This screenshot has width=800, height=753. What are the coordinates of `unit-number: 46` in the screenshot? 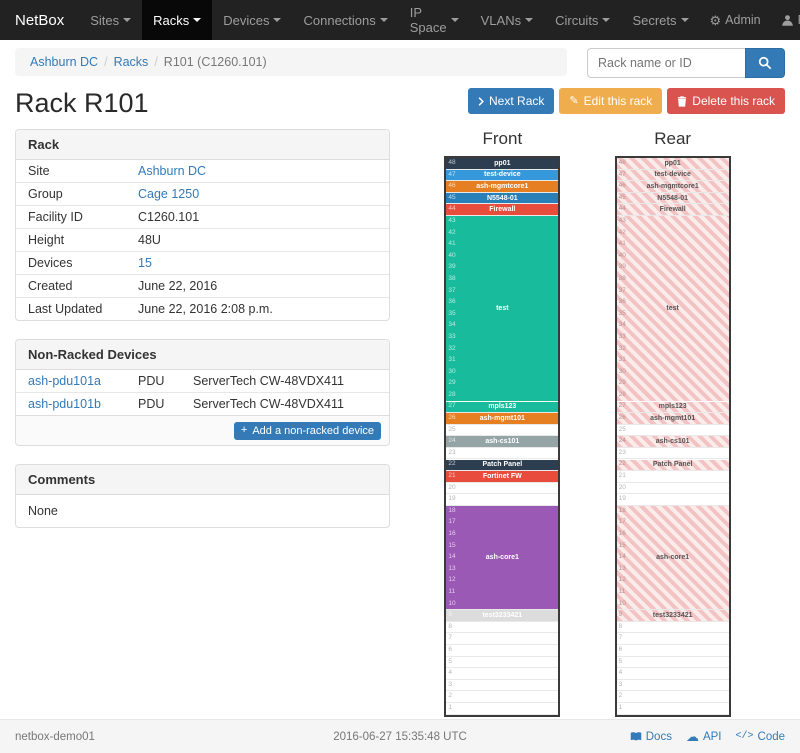 It's located at (622, 186).